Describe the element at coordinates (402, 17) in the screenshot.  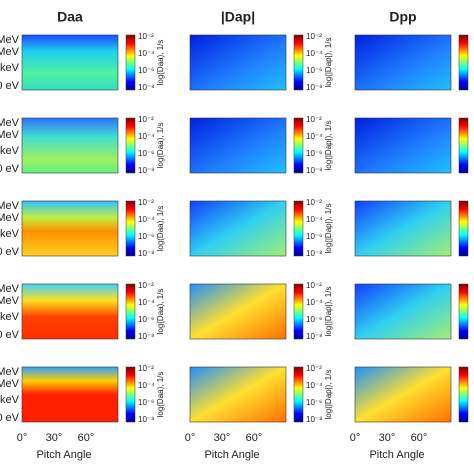
I see `column-title: Dpp` at that location.